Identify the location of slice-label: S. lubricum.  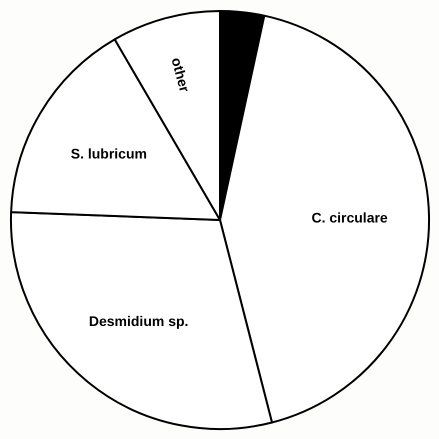
(108, 153).